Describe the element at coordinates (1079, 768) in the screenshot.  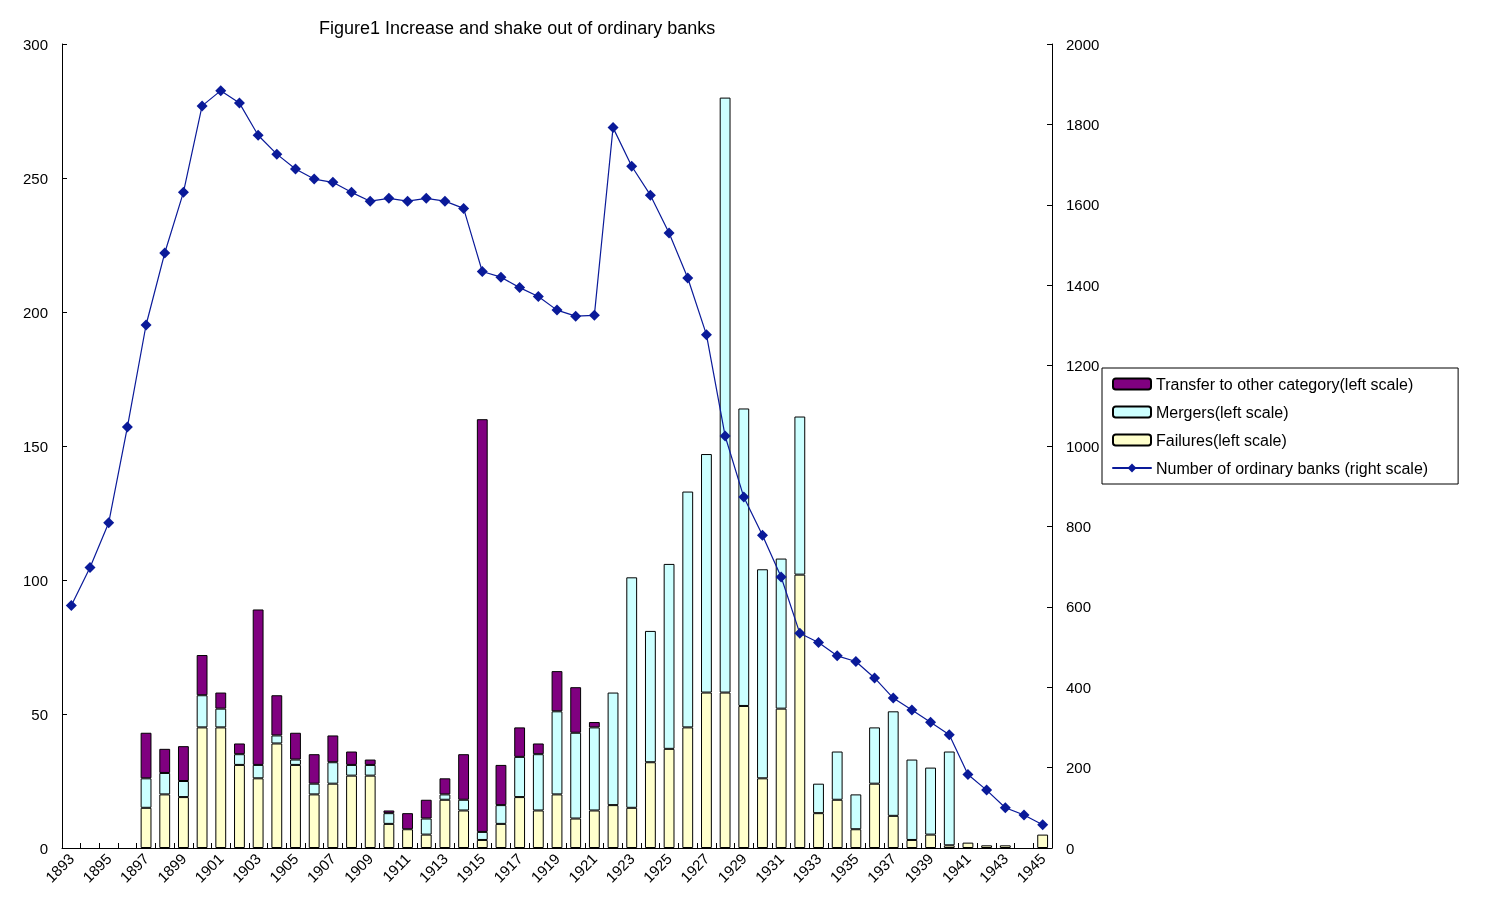
I see `y2-tick-label: 200` at that location.